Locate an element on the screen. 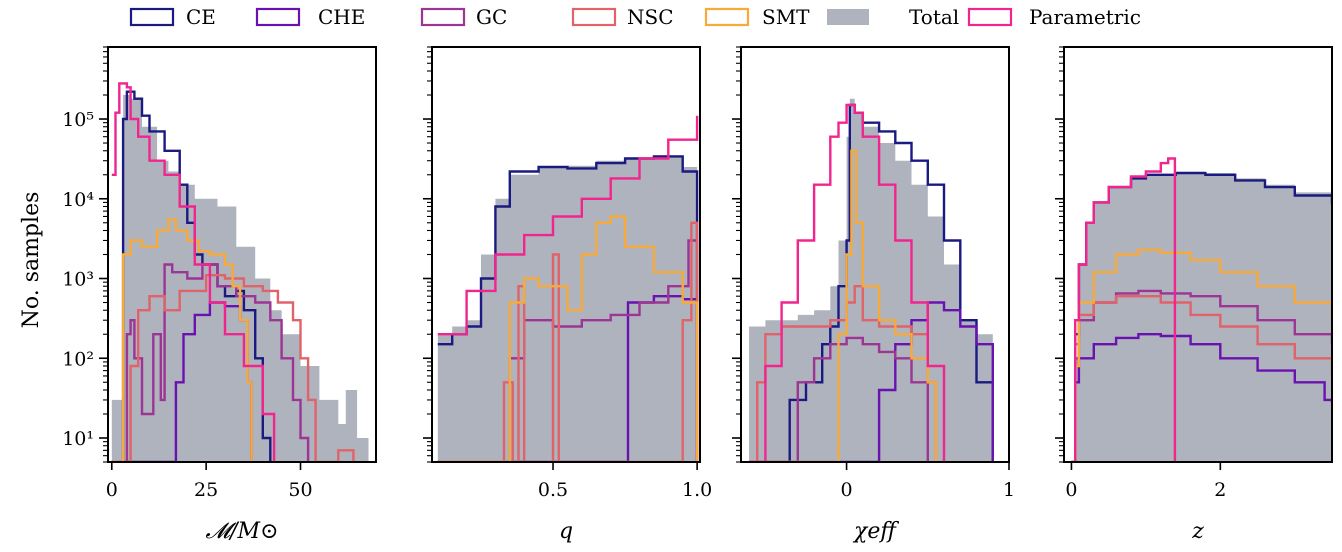 The width and height of the screenshot is (1342, 552). series-che is located at coordinates (568, 378).